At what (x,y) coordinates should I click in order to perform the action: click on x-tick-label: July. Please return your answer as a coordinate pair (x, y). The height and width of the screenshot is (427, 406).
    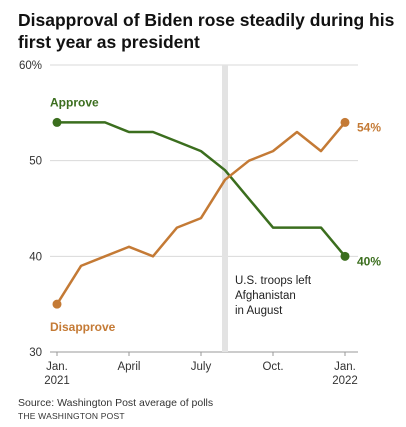
    Looking at the image, I should click on (201, 367).